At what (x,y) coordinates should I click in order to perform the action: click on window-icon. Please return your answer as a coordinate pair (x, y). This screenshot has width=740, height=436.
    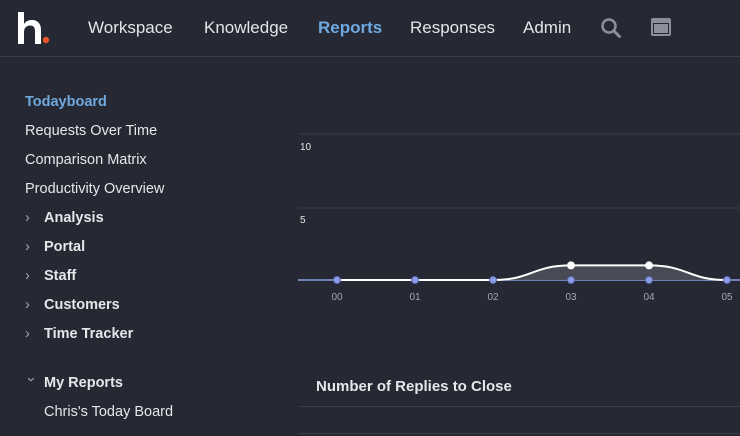
    Looking at the image, I should click on (661, 27).